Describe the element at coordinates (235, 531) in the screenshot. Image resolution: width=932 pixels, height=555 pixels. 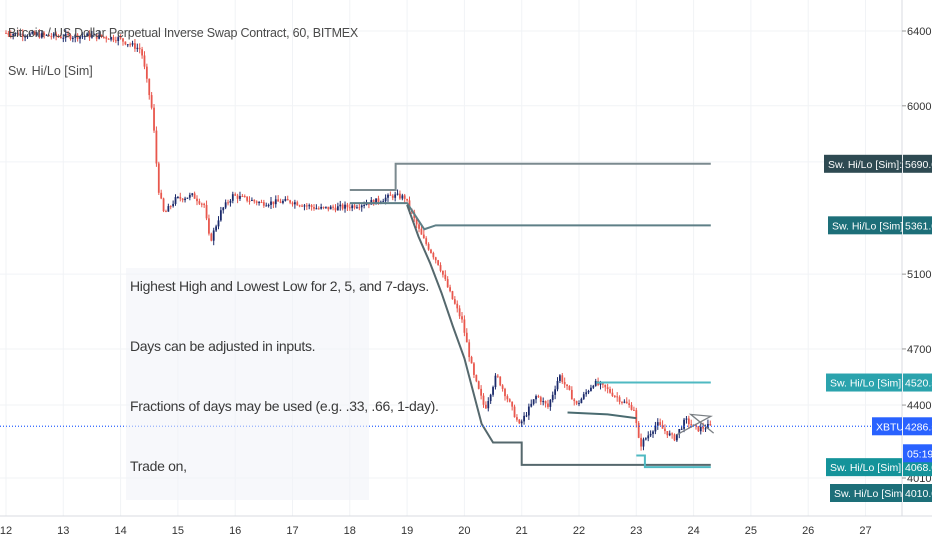
I see `x-tick-label: 16` at that location.